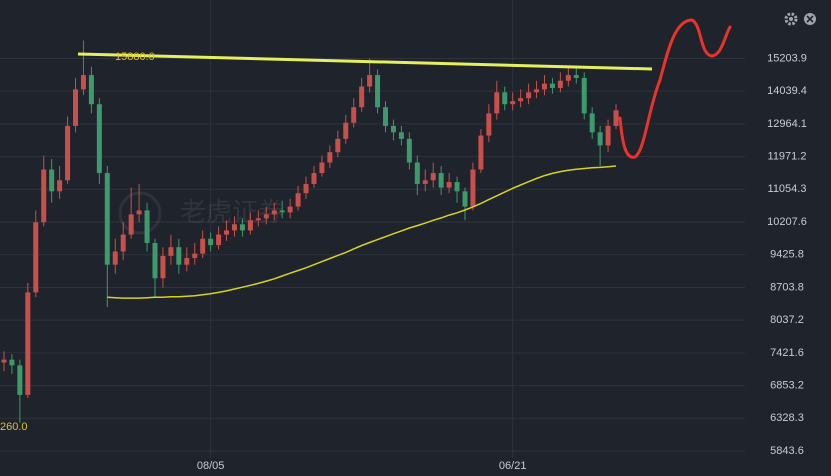  What do you see at coordinates (787, 156) in the screenshot?
I see `y-tick-label: 11971.2` at bounding box center [787, 156].